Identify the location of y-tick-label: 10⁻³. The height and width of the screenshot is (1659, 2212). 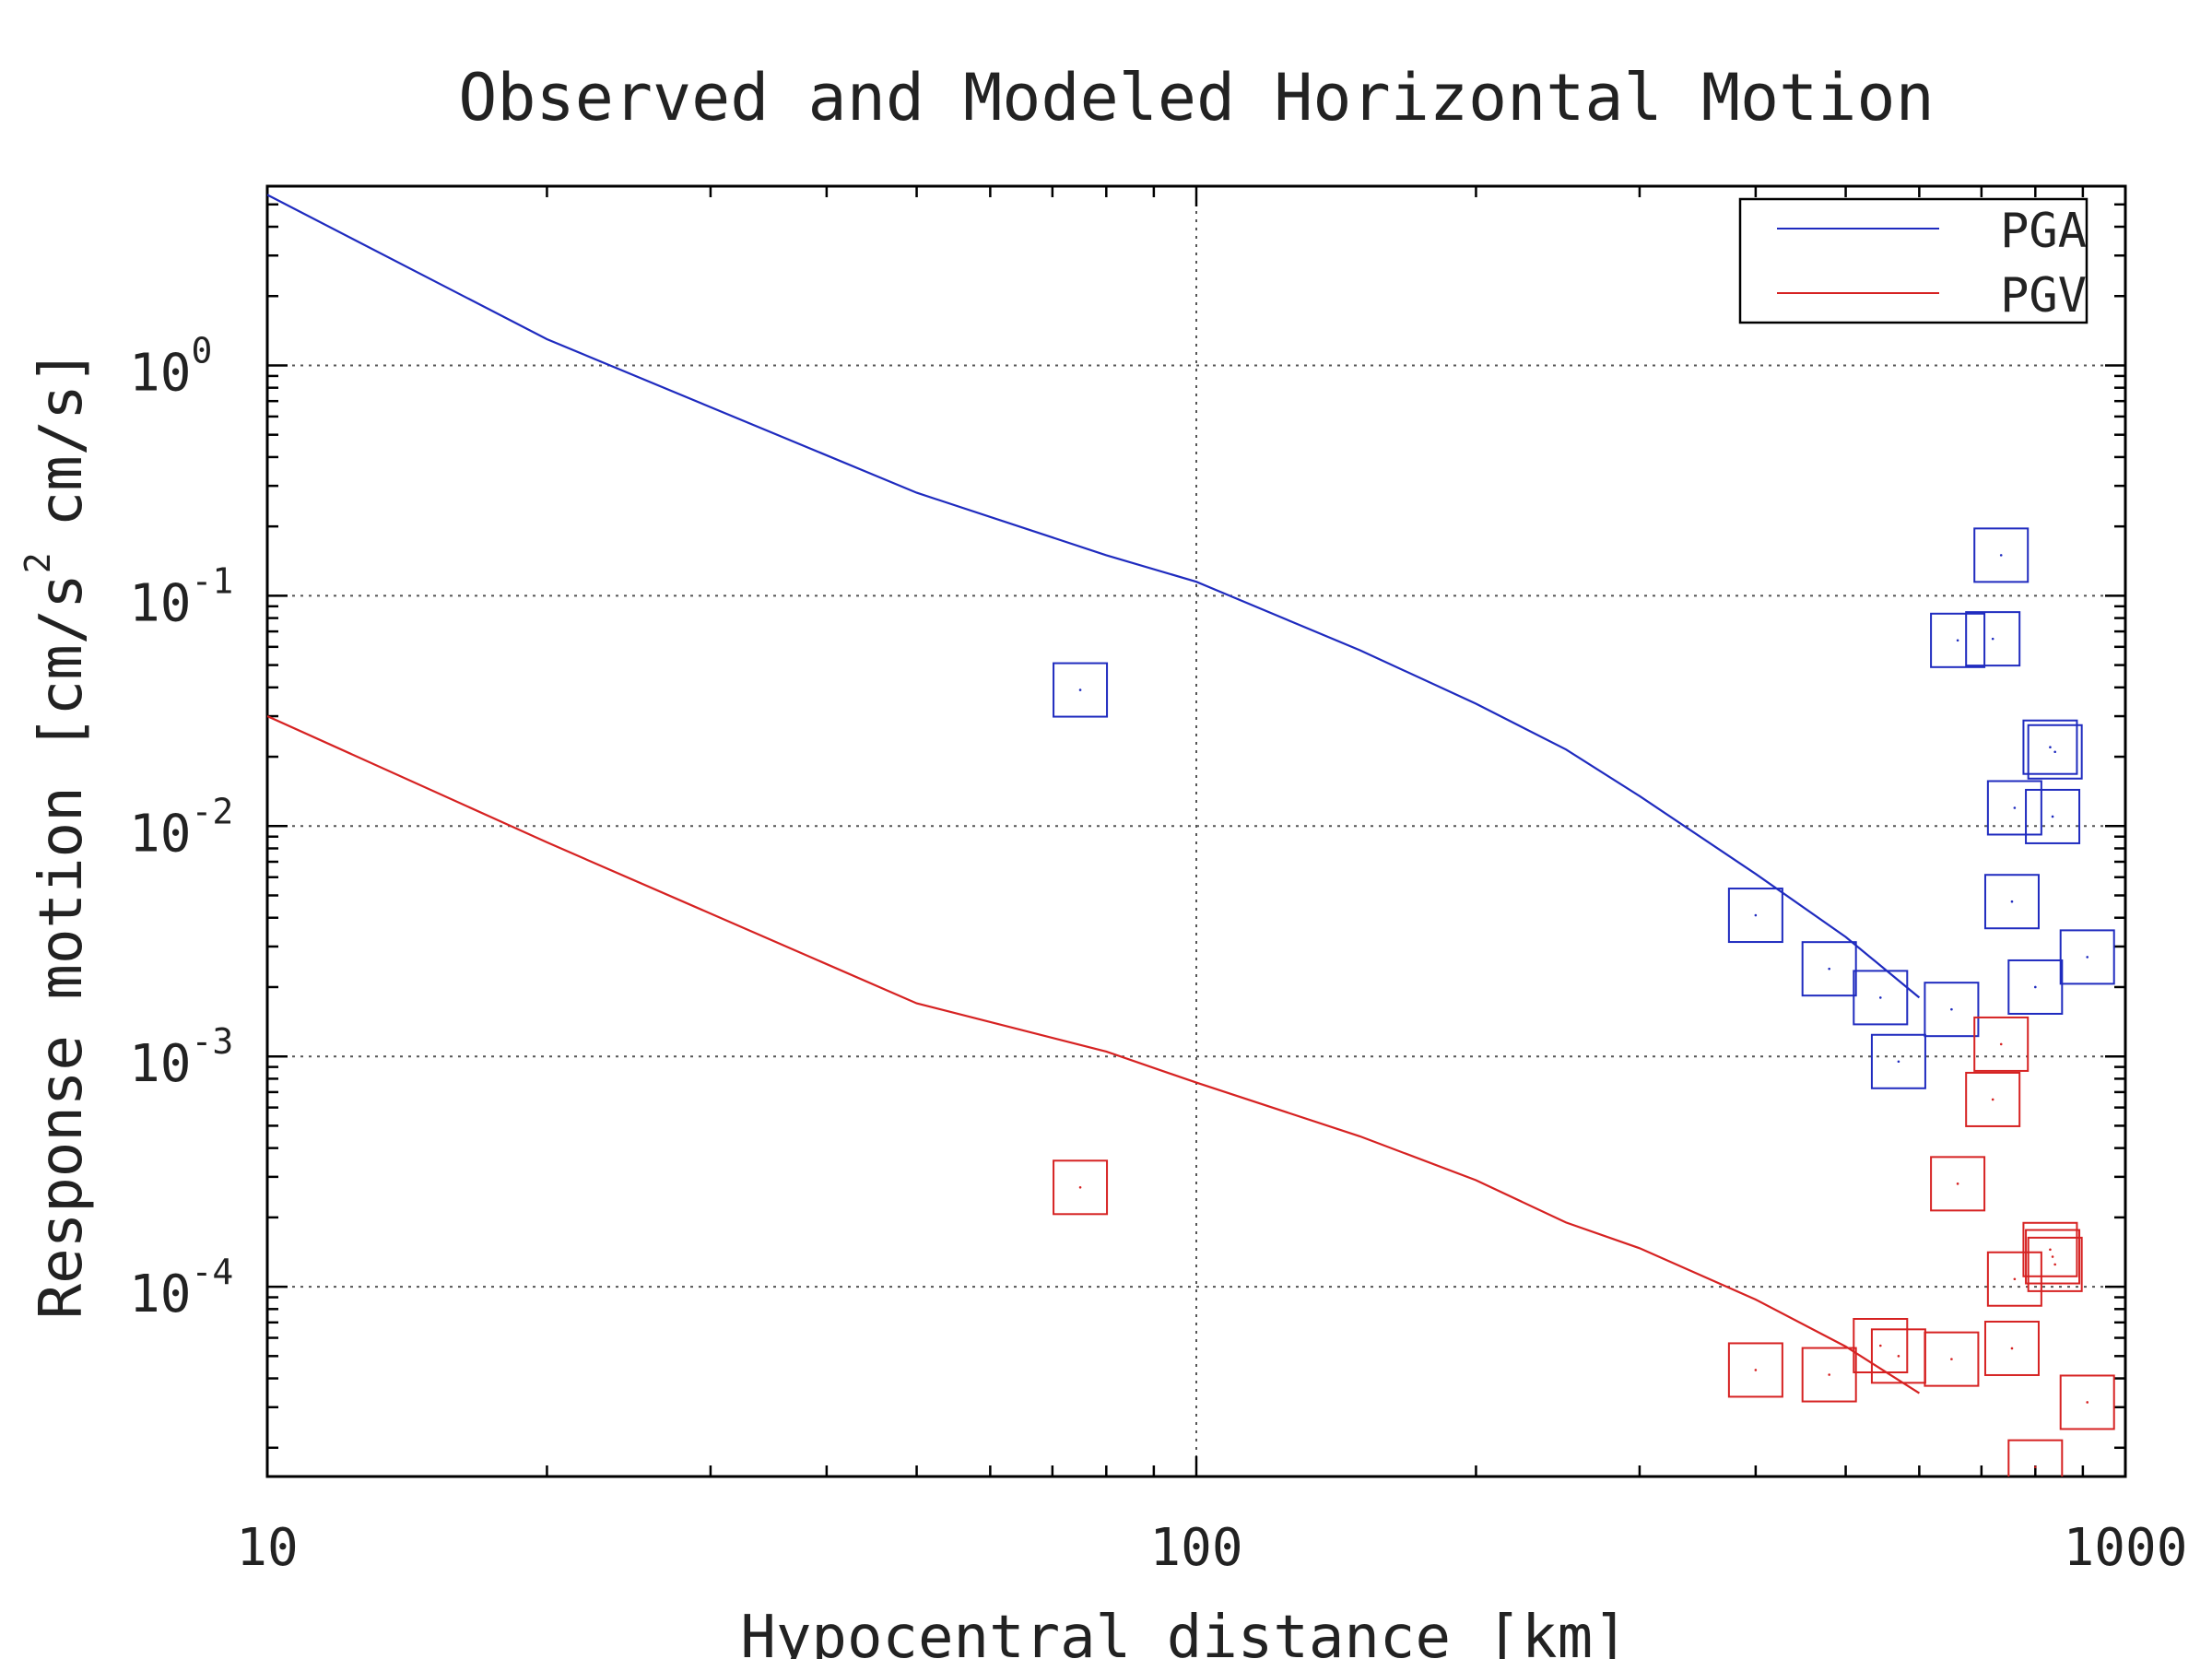
(181, 1057).